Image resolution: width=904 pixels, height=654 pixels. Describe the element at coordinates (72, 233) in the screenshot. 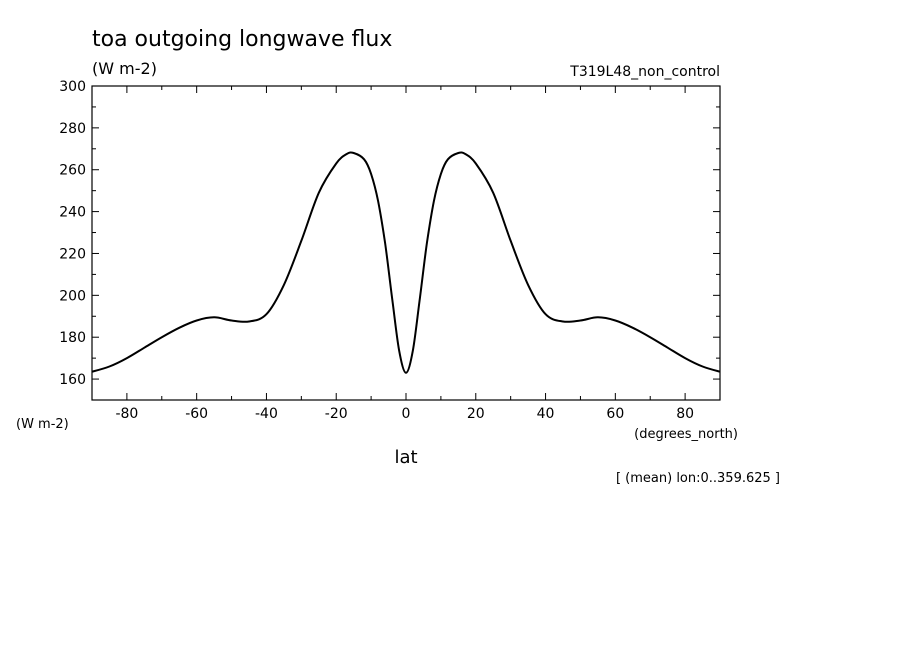

I see `y-tick-labels: 160 180 200 220 240 260 280 300` at that location.